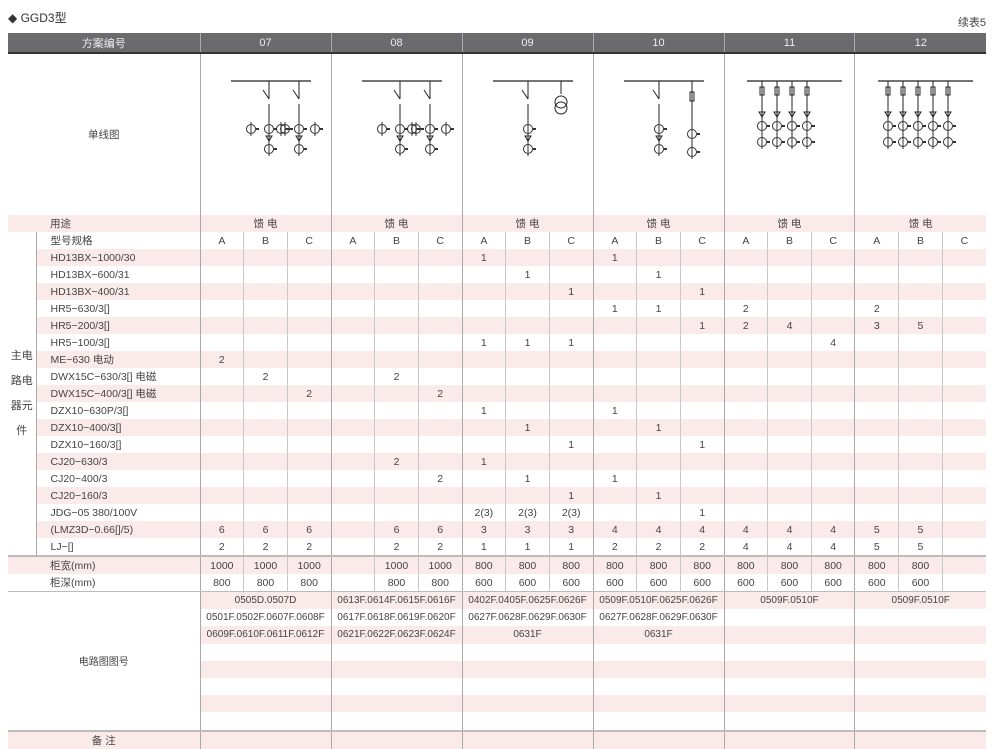 The width and height of the screenshot is (999, 749). Describe the element at coordinates (658, 635) in the screenshot. I see `circuit-code: 0631F` at that location.